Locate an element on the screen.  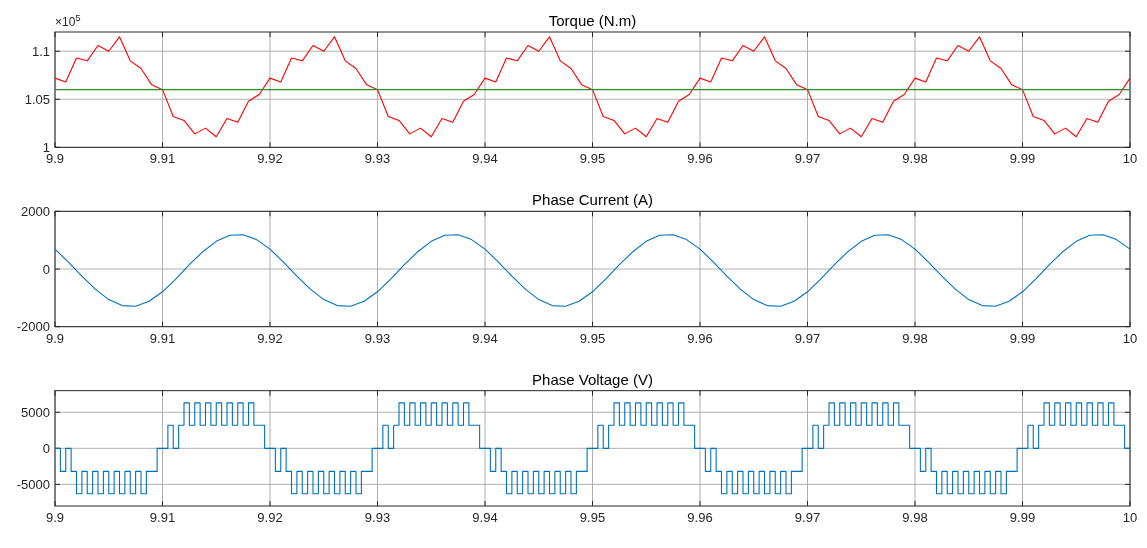
y-tick-label: -5000 is located at coordinates (33, 484).